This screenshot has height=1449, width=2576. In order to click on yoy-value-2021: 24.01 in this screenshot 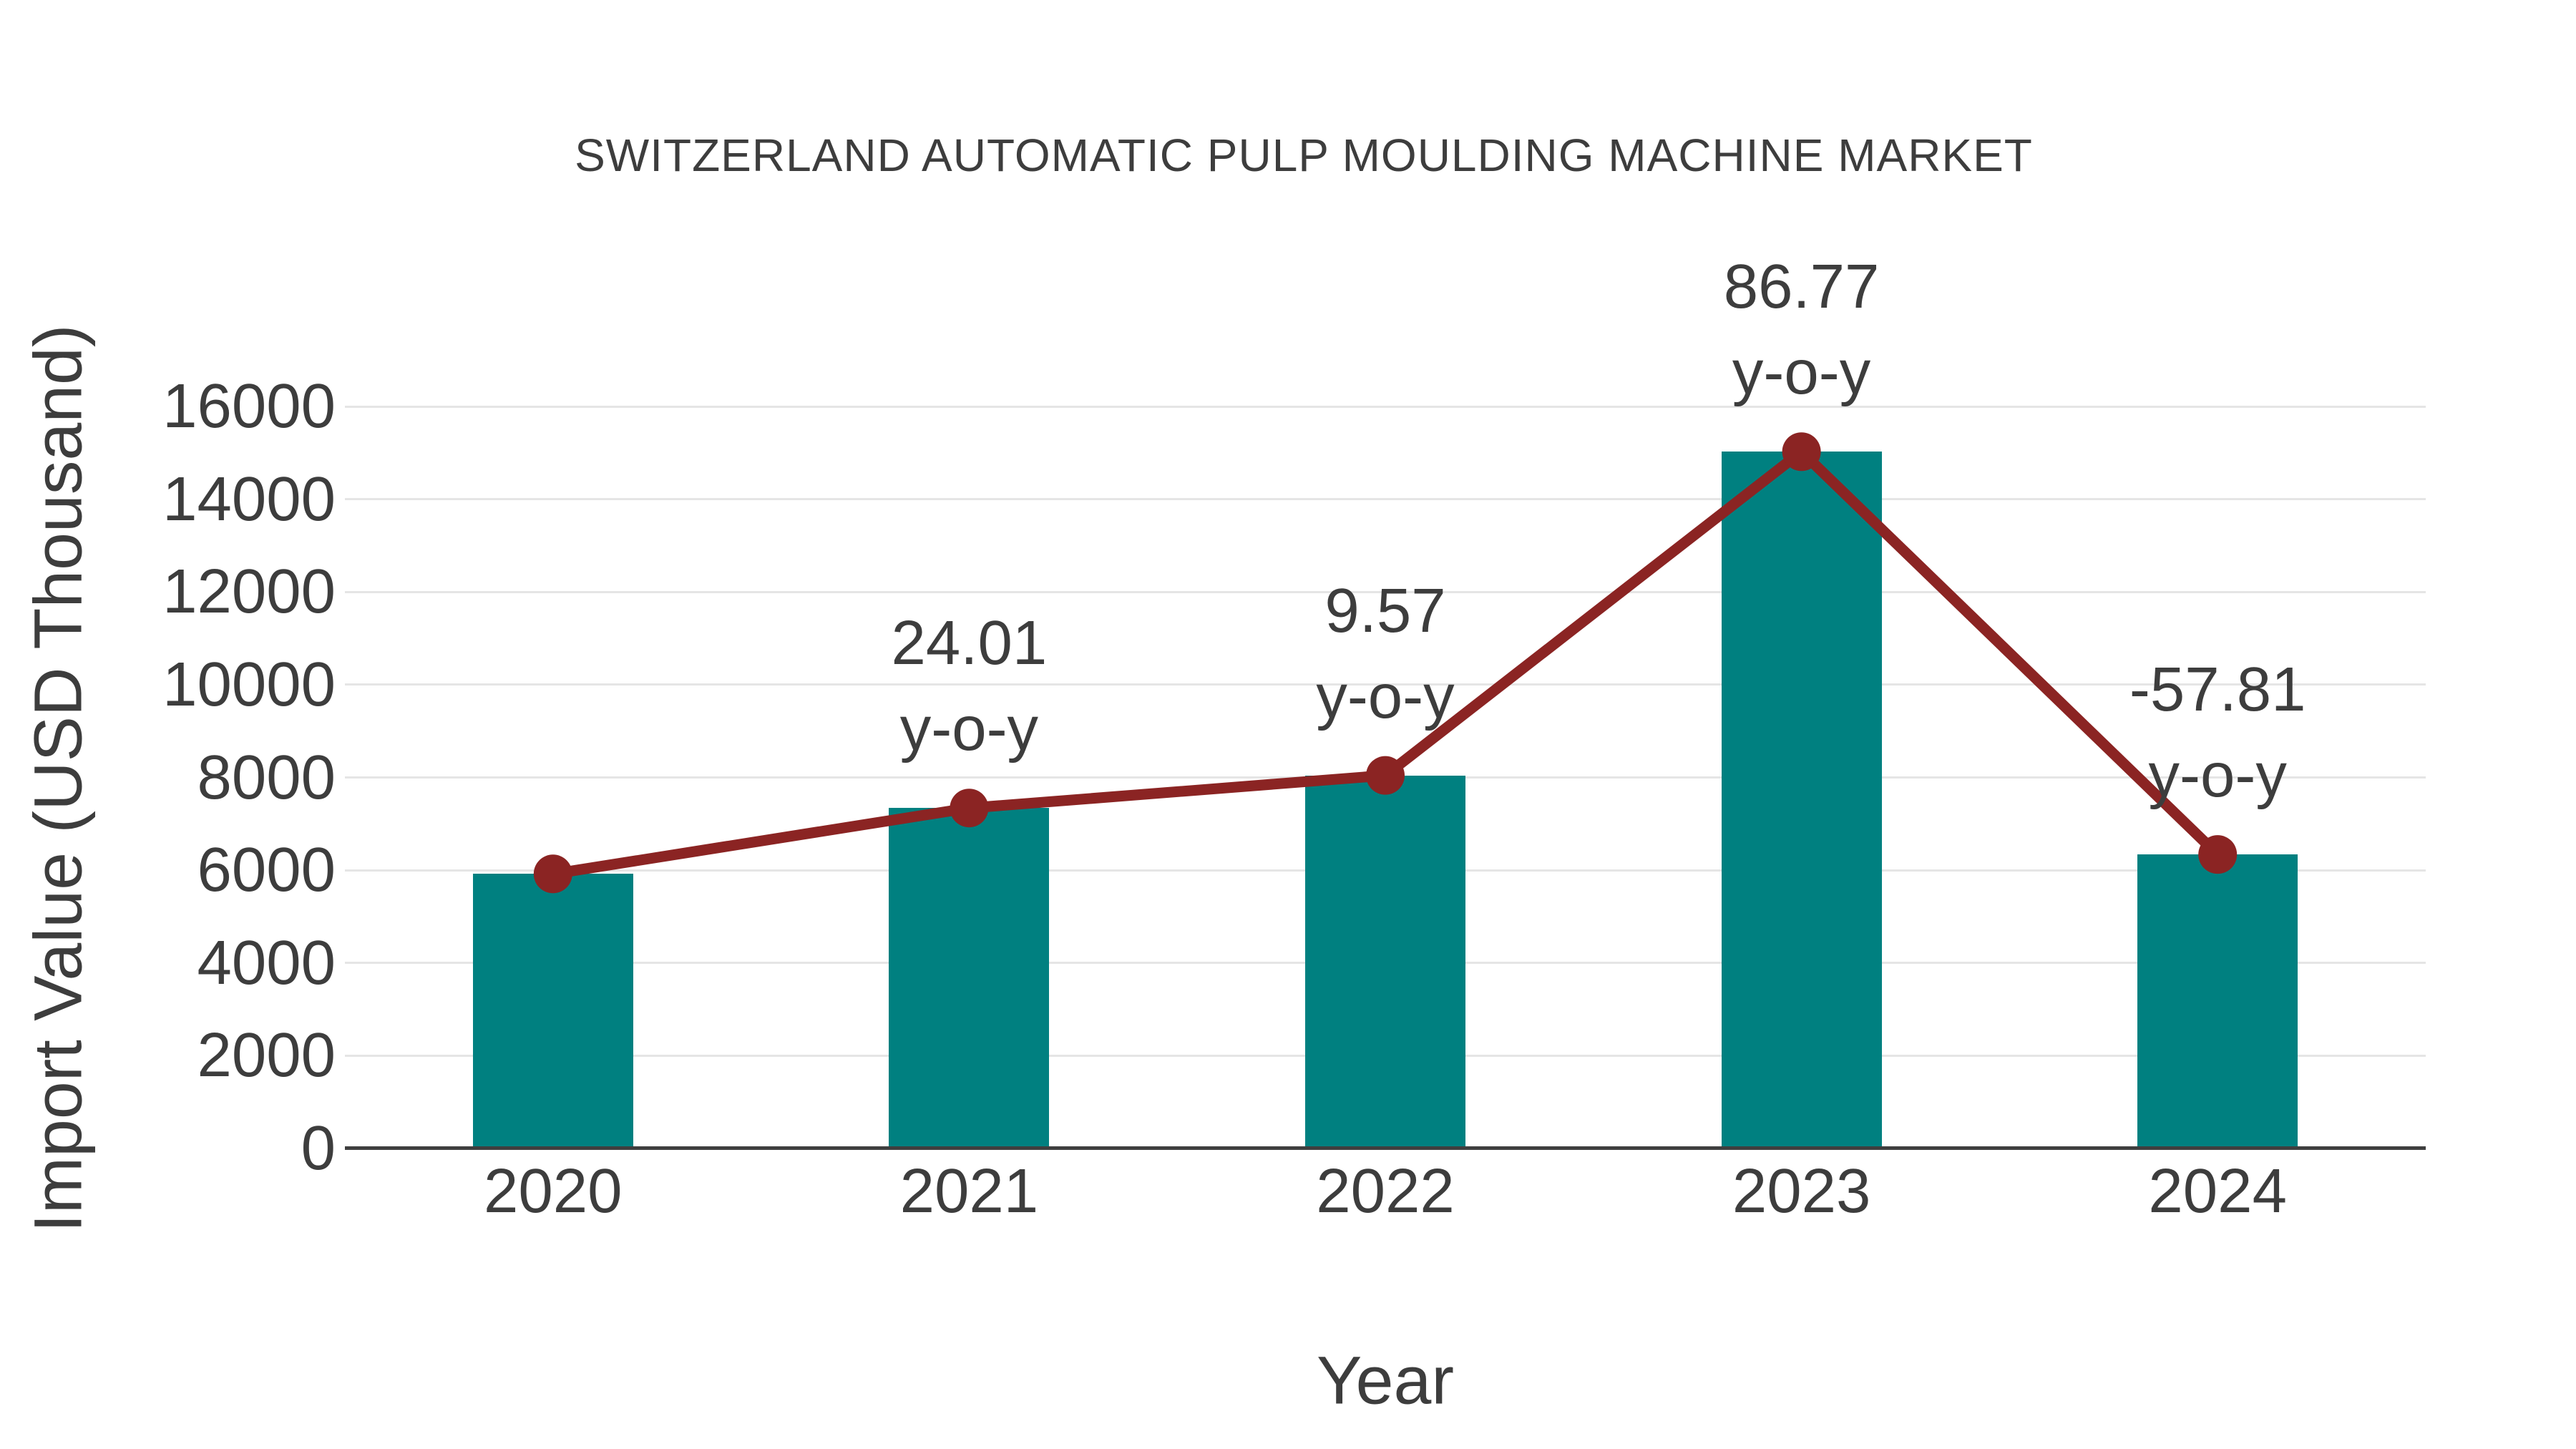, I will do `click(969, 643)`.